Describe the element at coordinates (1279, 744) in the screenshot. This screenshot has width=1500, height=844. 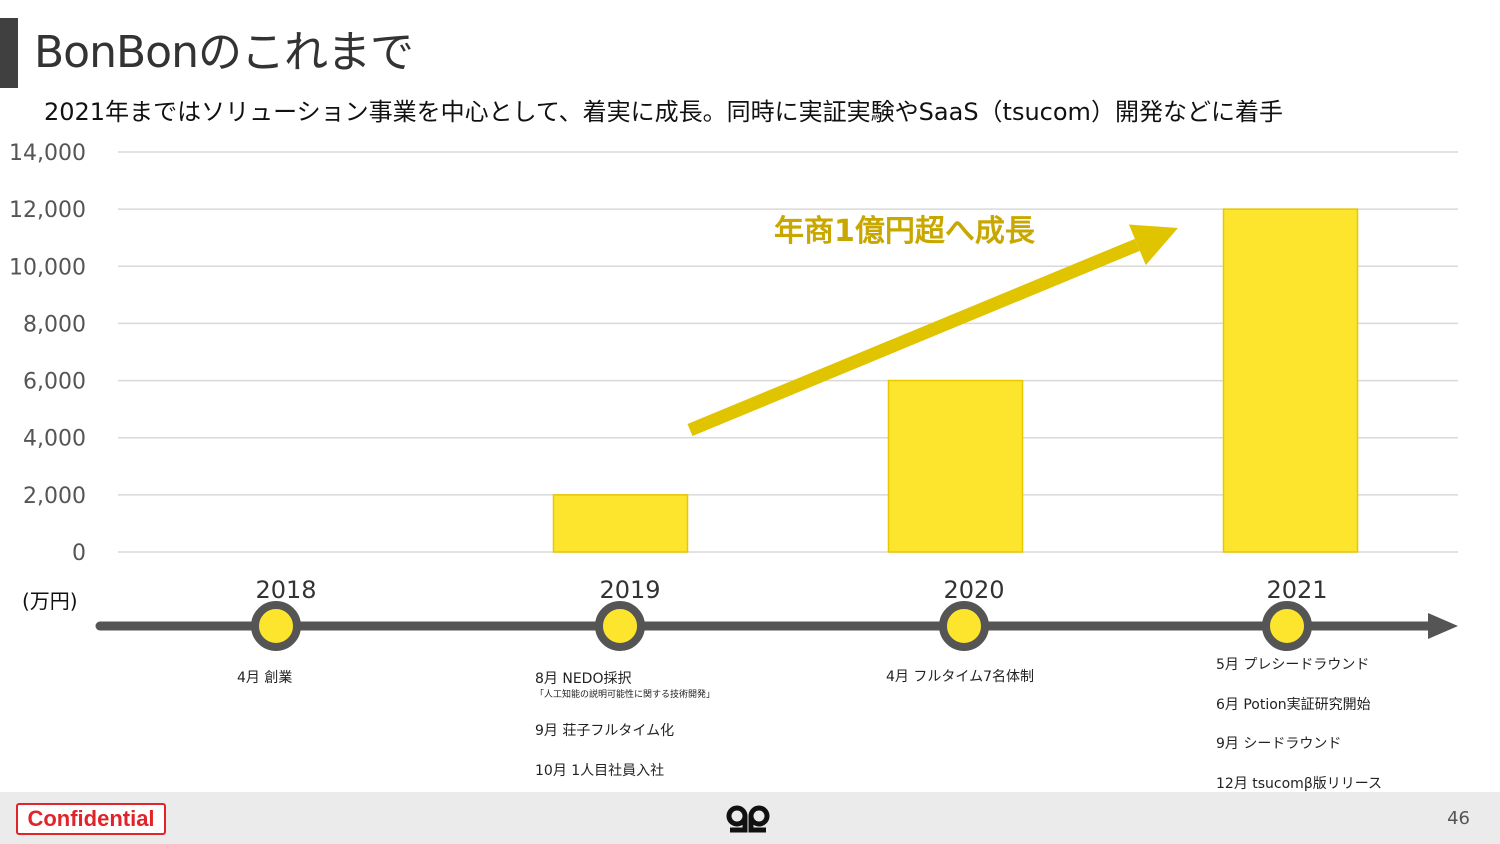
I see `event-2021-3: 9月 シードラウンド` at that location.